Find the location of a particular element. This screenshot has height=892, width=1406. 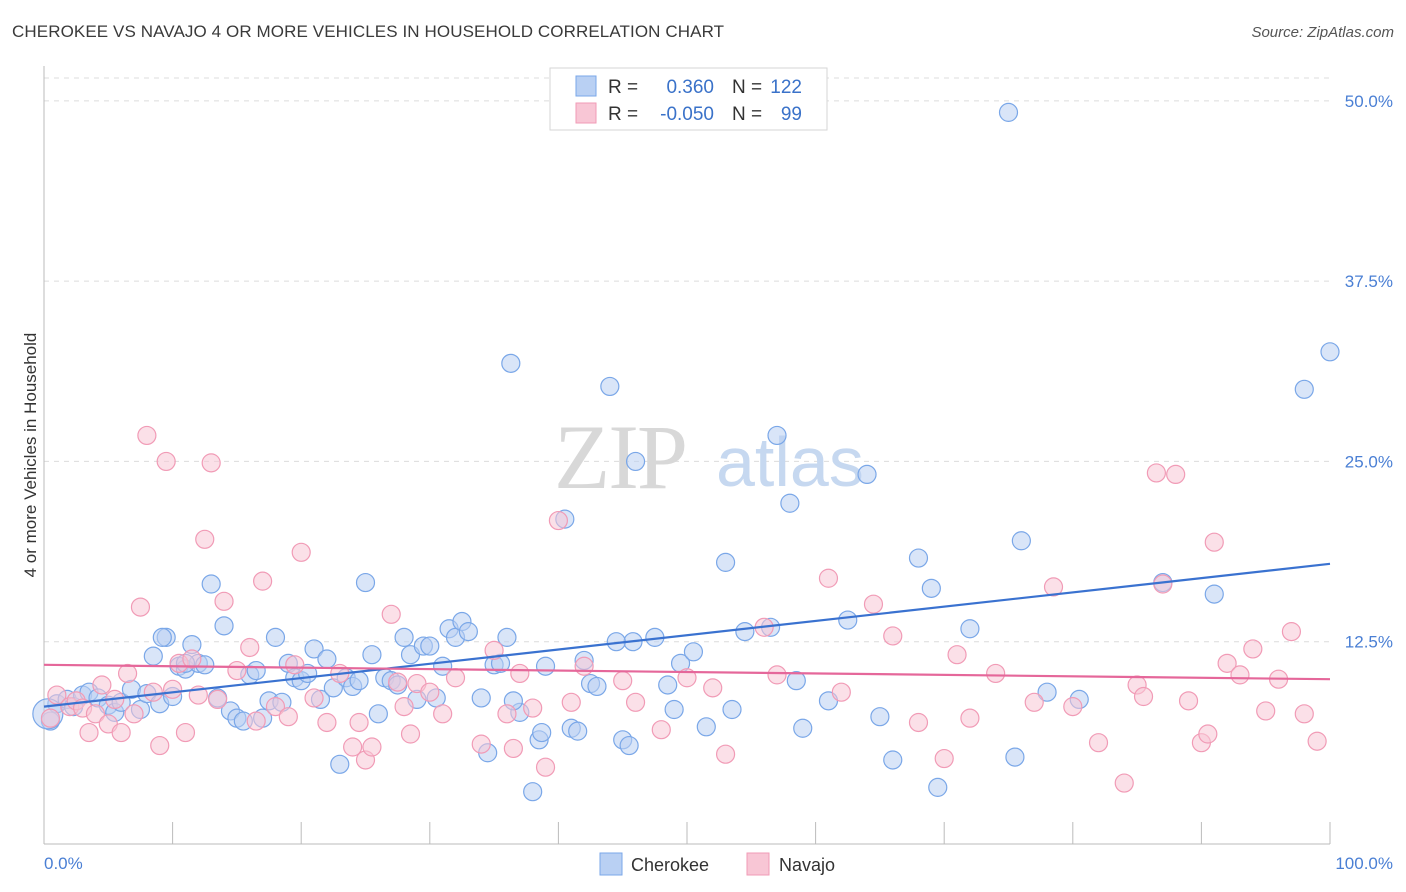

bottom-legend-swatch-navajo is located at coordinates (758, 864).